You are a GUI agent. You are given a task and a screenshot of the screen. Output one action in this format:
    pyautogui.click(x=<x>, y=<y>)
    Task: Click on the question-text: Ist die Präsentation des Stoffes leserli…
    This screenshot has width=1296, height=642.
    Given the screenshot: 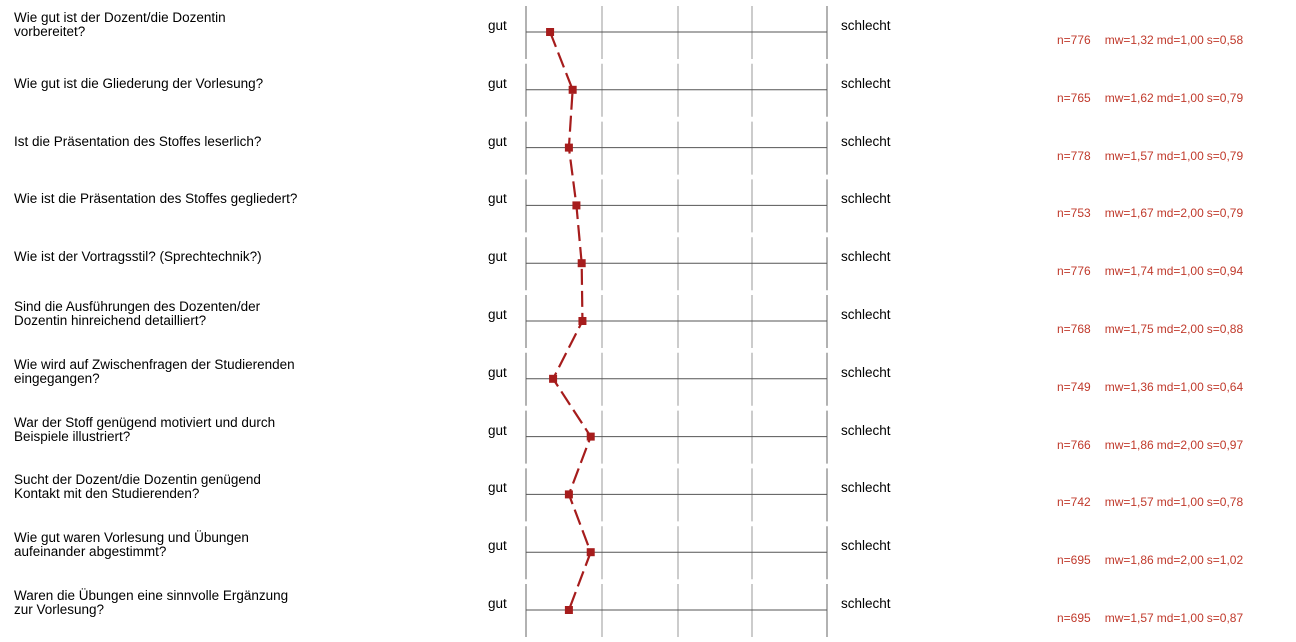 What is the action you would take?
    pyautogui.click(x=138, y=141)
    